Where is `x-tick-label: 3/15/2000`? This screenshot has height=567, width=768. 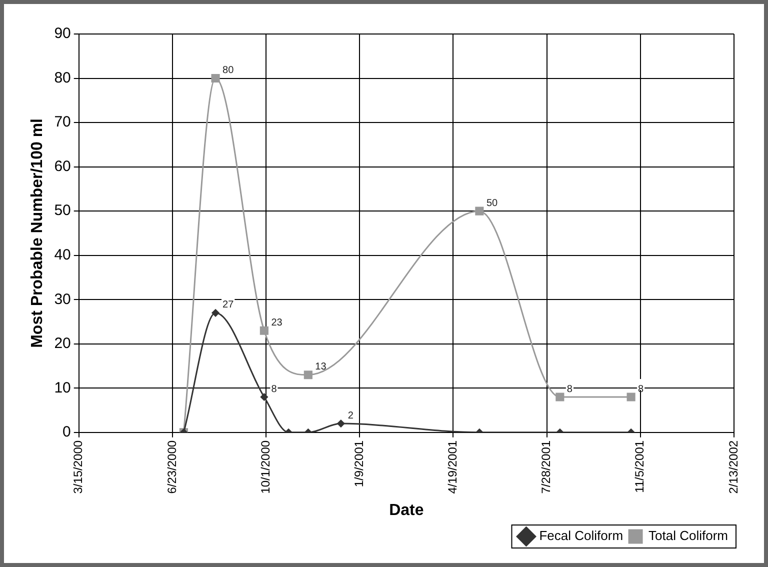 x-tick-label: 3/15/2000 is located at coordinates (78, 467).